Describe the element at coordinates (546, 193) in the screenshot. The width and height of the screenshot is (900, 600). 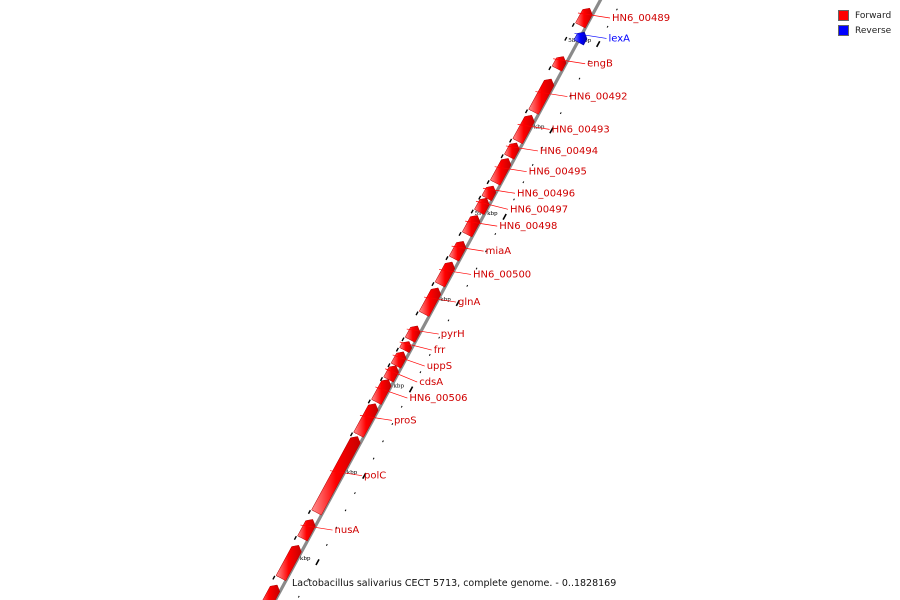
I see `gene-label: HN6_00496` at that location.